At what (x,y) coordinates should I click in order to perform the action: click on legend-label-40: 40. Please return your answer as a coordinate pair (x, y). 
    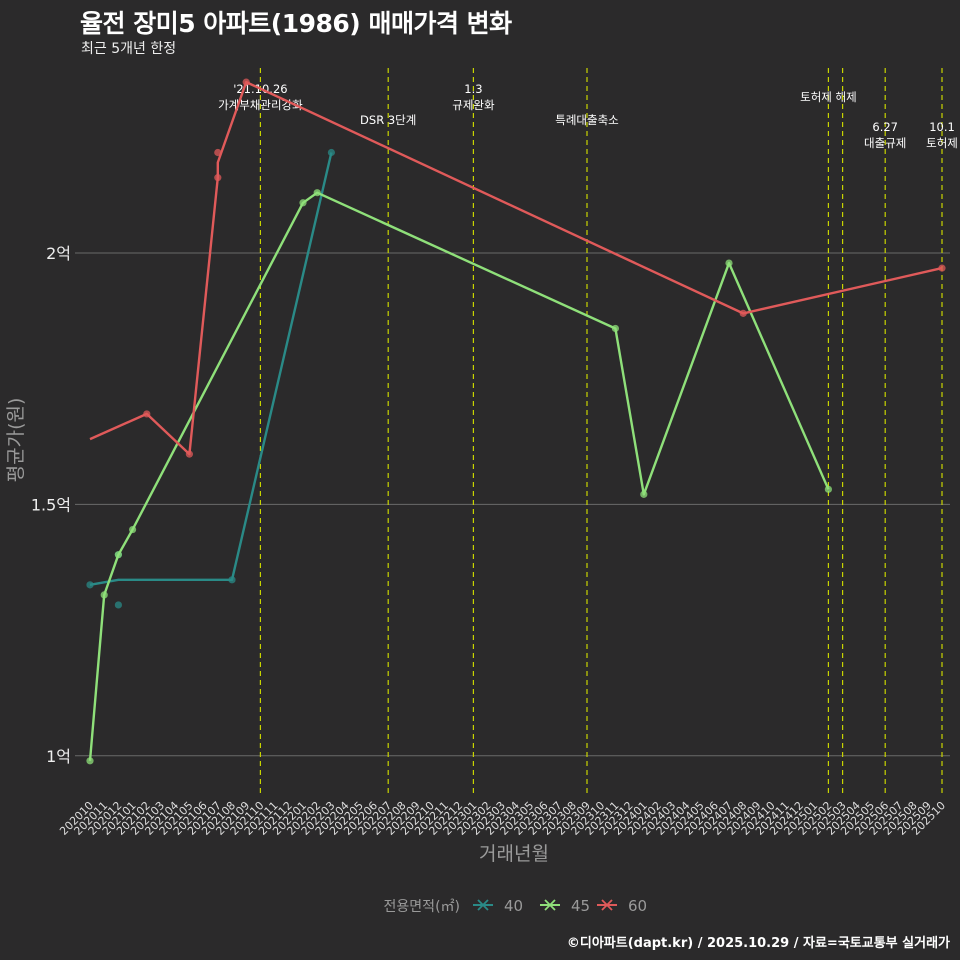
    Looking at the image, I should click on (513, 906).